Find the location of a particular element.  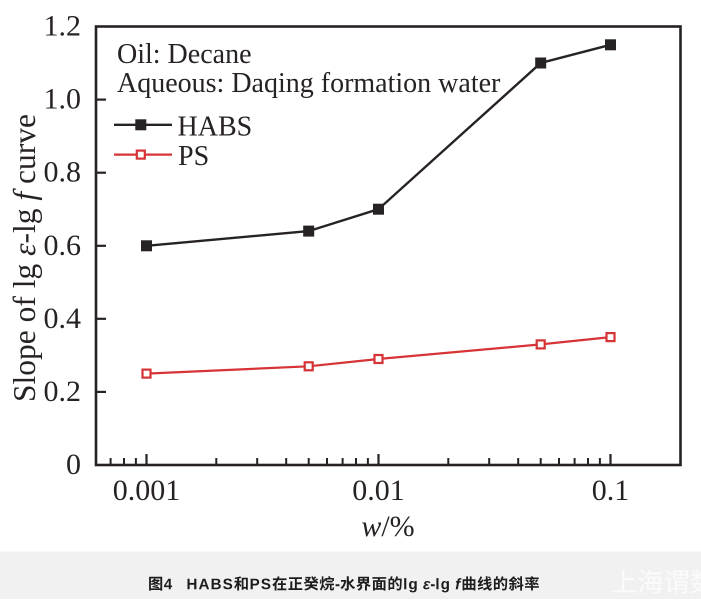

svg-text: HABS is located at coordinates (215, 127).